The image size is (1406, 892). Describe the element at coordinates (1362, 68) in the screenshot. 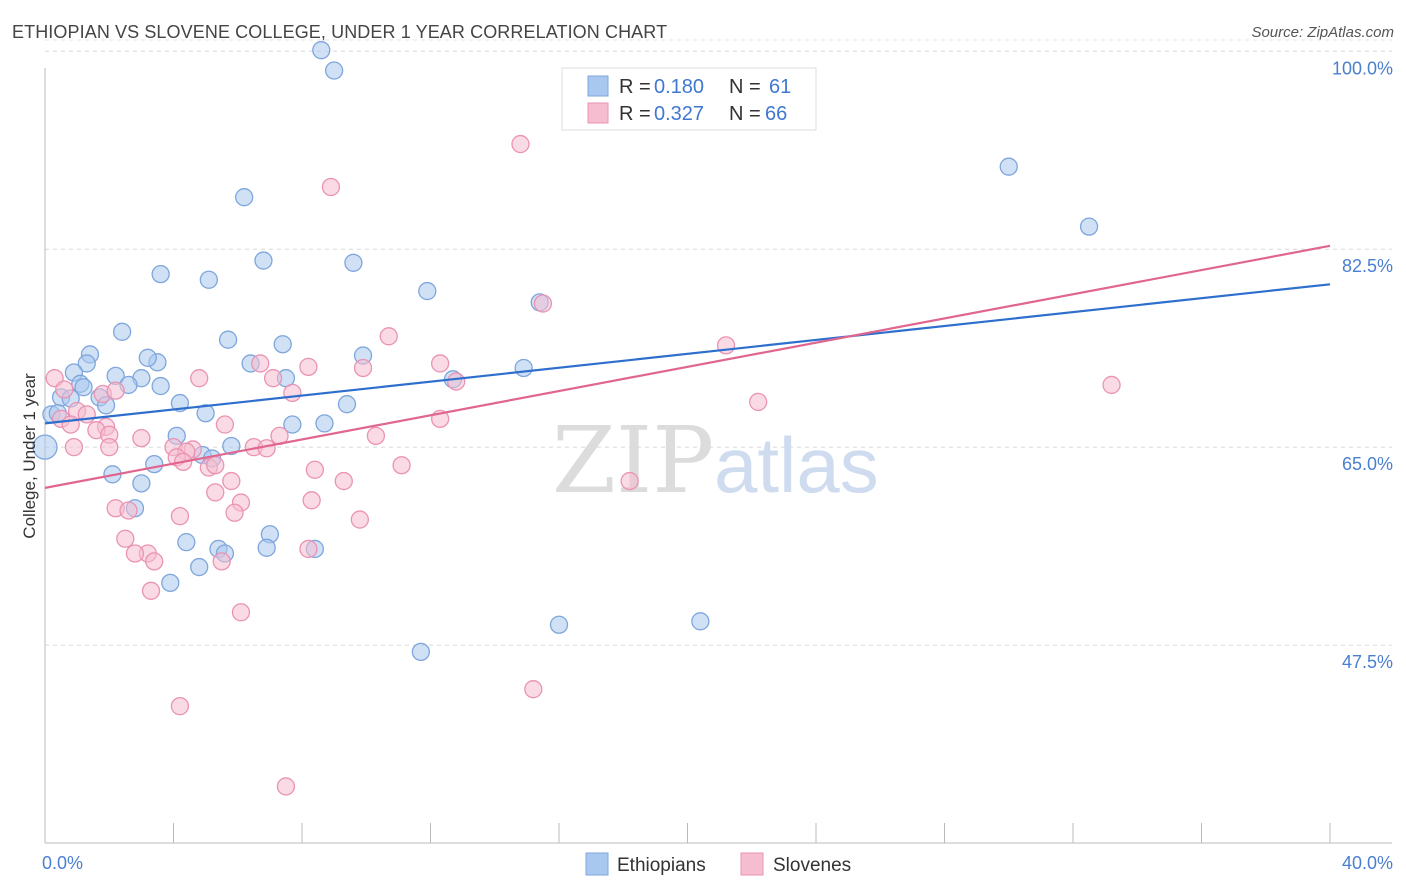

I see `y-tick-label: 100.0%` at that location.